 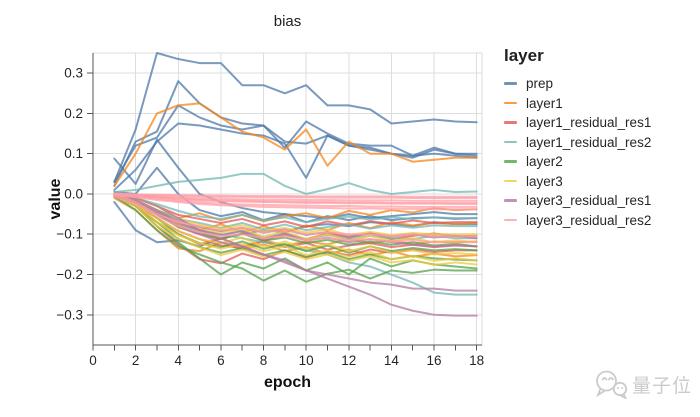 What do you see at coordinates (540, 83) in the screenshot?
I see `legend-label-prep: prep` at bounding box center [540, 83].